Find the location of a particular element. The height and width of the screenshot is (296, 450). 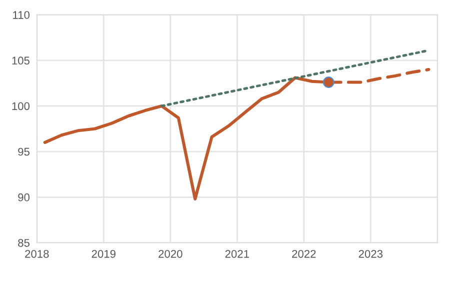

y-tick-label: 85 is located at coordinates (24, 242).